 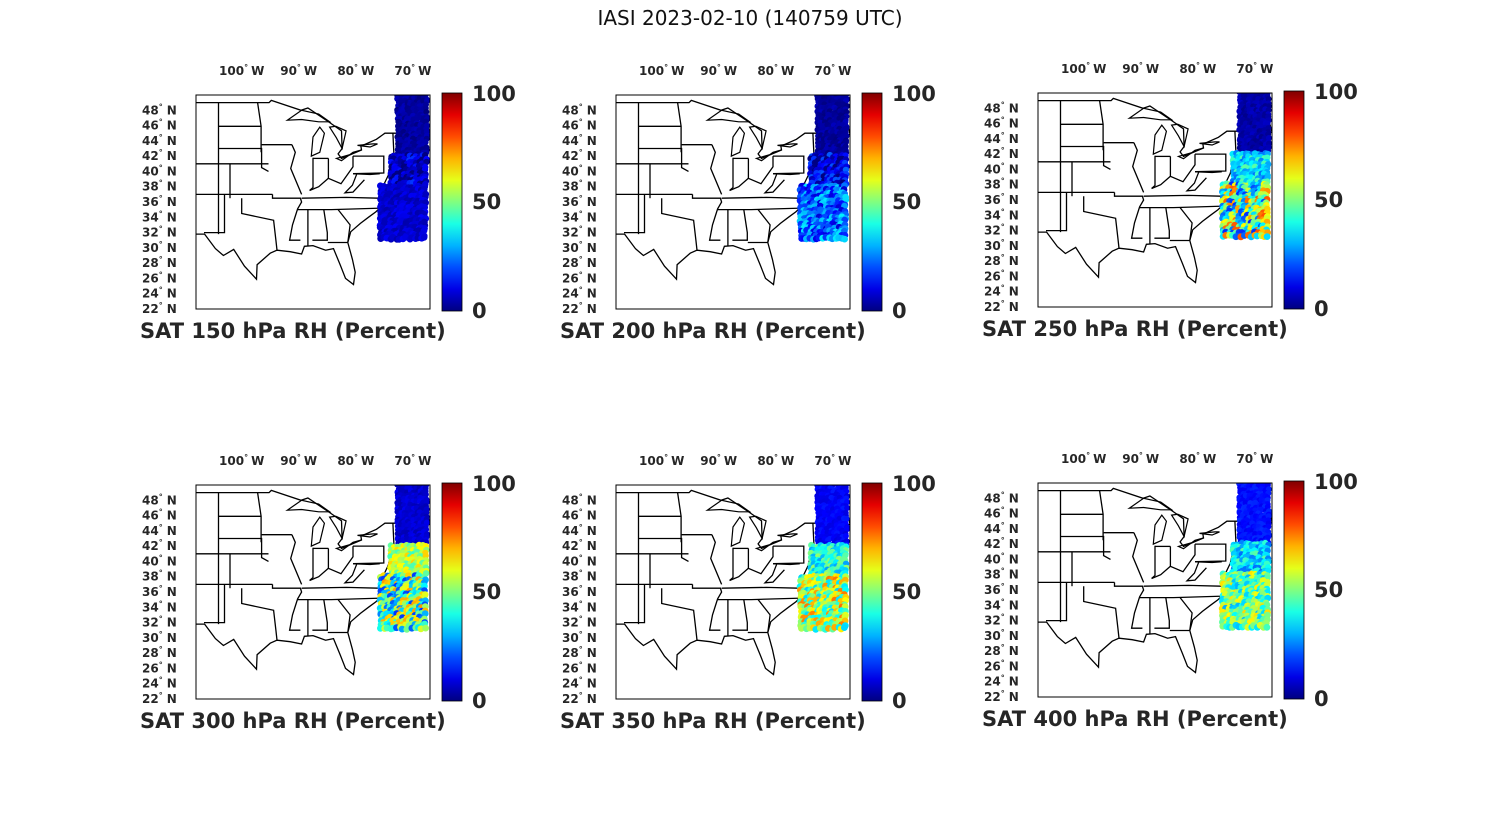 I want to click on lat-tick-label: 22° N, so click(x=579, y=698).